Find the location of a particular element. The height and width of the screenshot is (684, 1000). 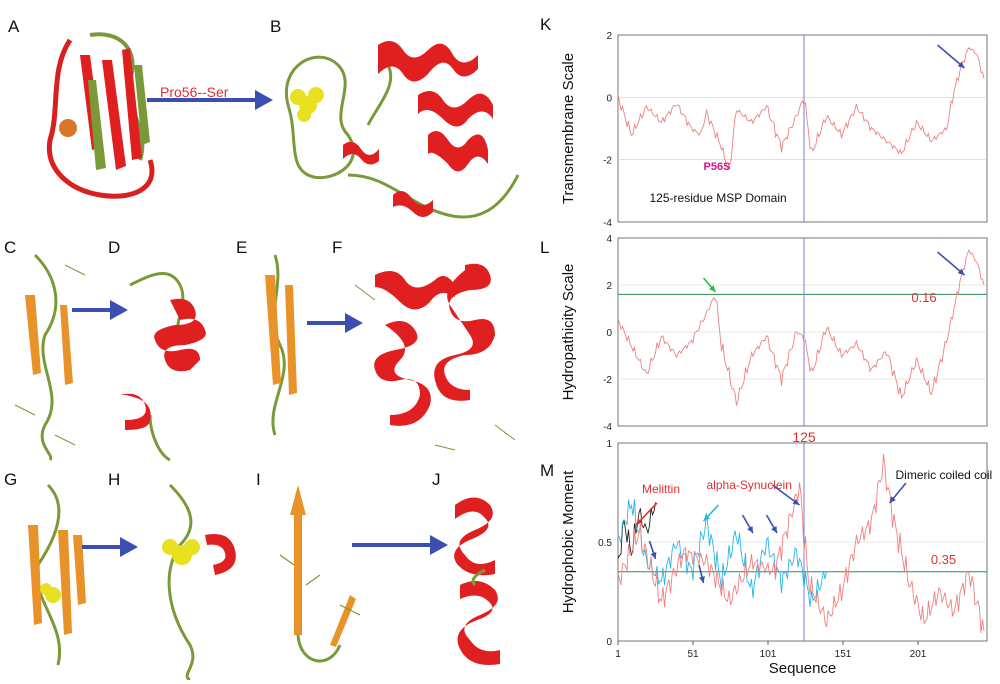

panel-label-j: J is located at coordinates (436, 479).